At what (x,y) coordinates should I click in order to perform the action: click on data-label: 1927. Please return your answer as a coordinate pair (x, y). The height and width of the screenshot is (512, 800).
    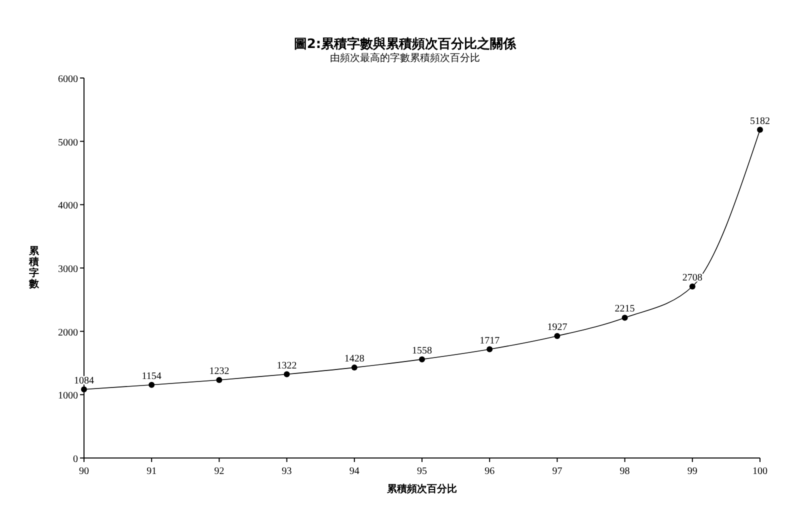
    Looking at the image, I should click on (557, 327).